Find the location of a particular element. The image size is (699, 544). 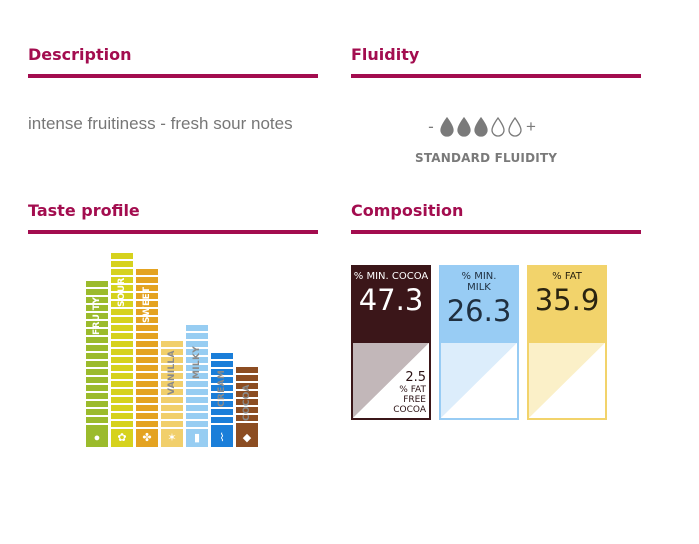

fluidity-title: Fluidity is located at coordinates (385, 54).